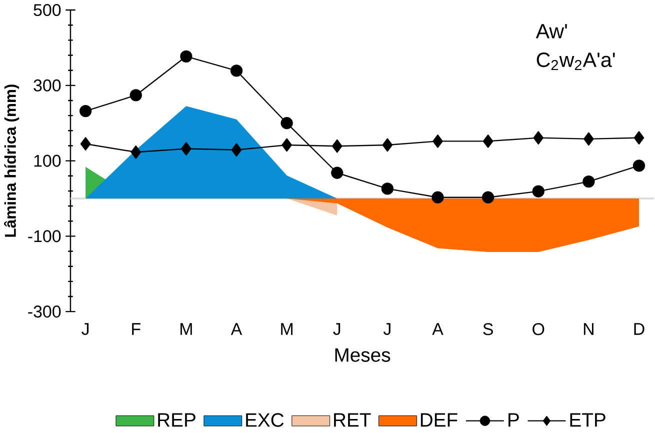 The width and height of the screenshot is (655, 433). Describe the element at coordinates (352, 419) in the screenshot. I see `legend-label: RET` at that location.